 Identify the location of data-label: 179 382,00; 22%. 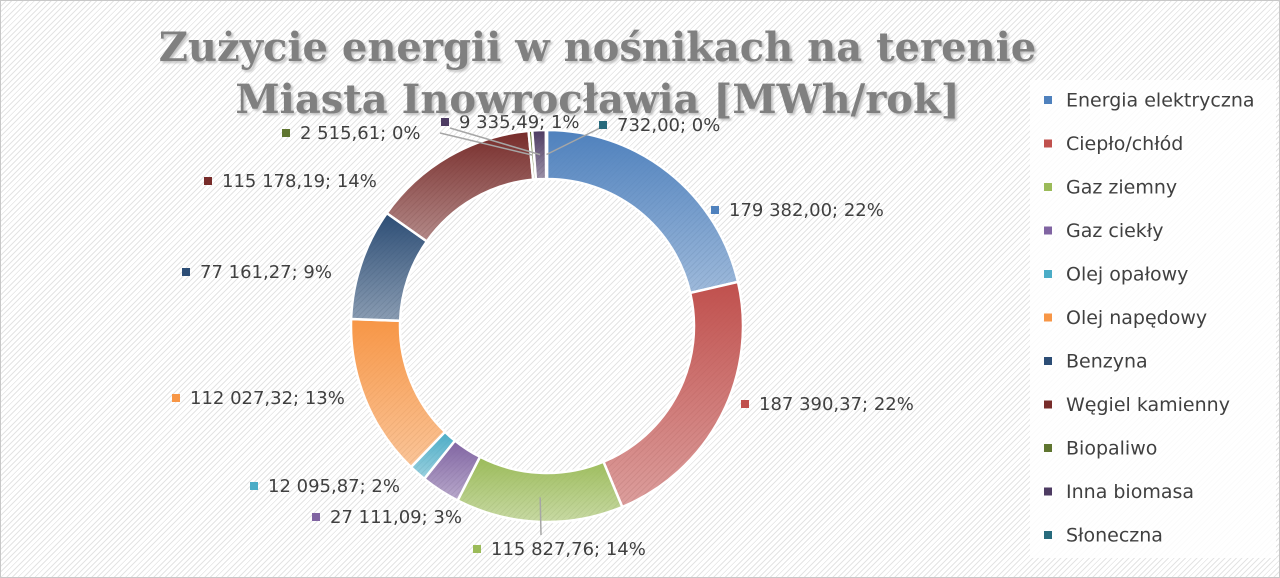
(806, 210).